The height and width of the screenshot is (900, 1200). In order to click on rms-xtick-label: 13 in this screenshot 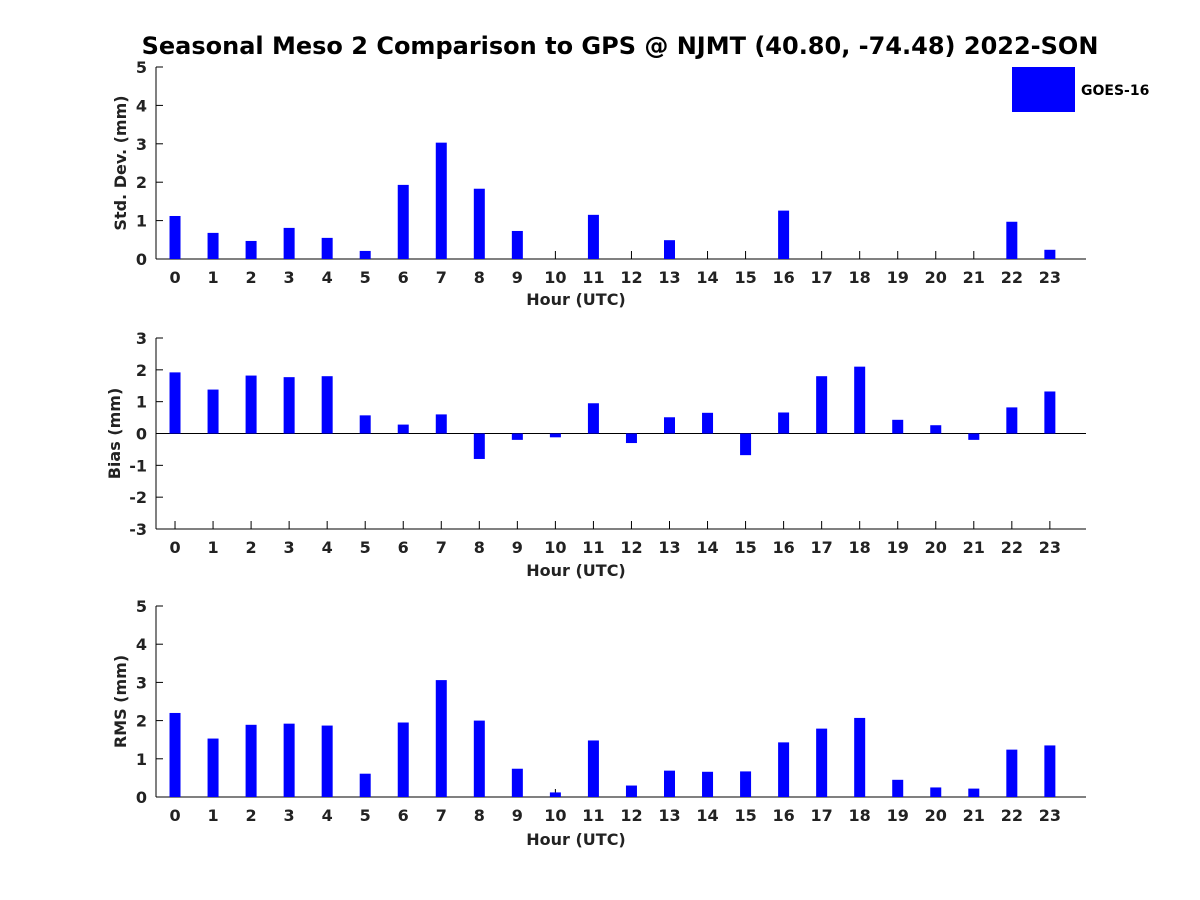, I will do `click(669, 815)`.